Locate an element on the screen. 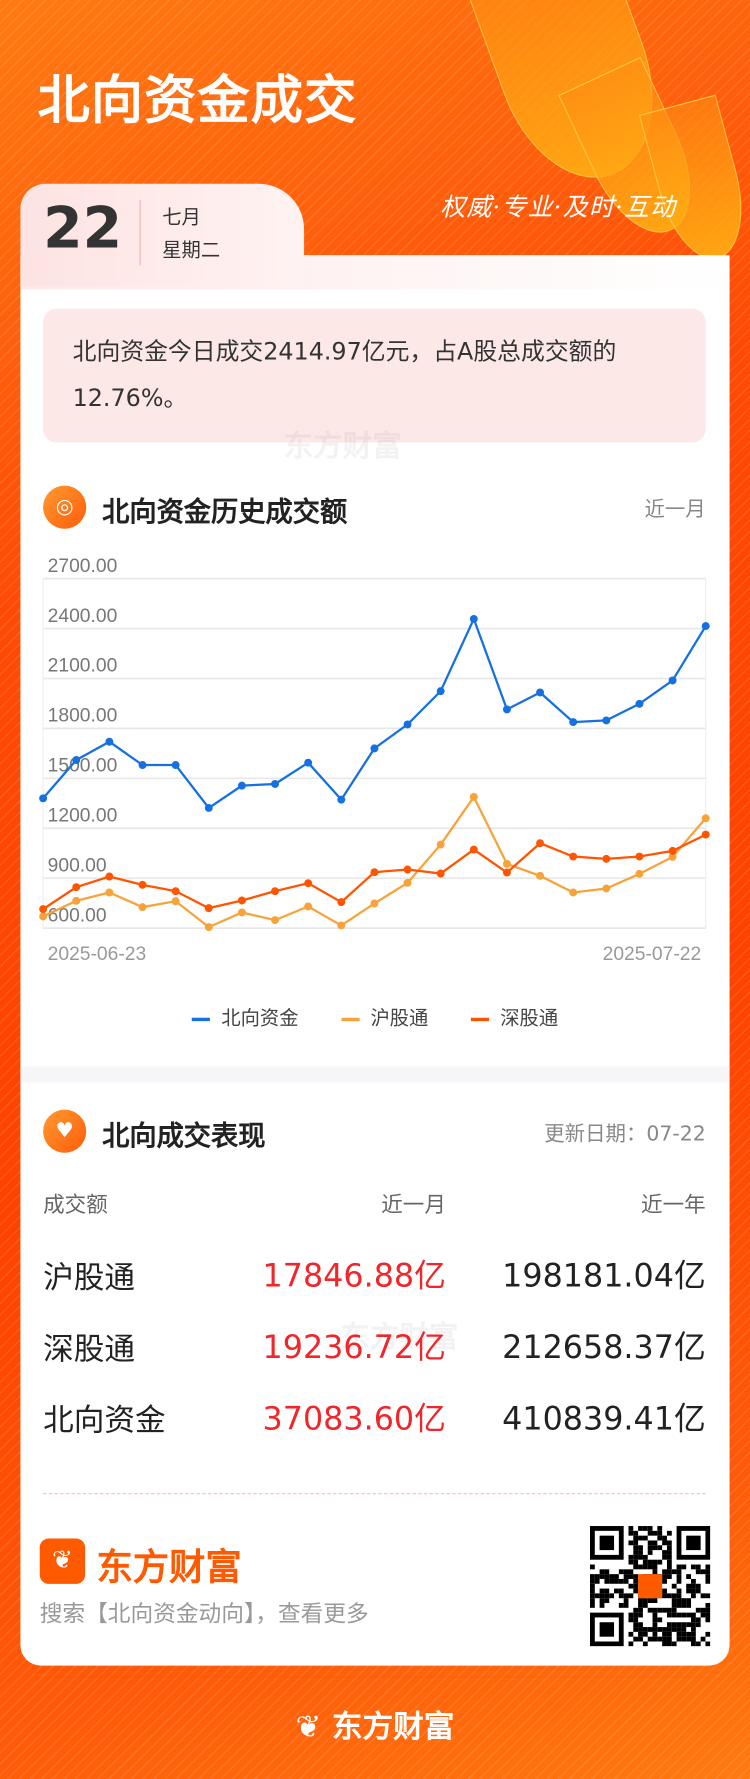 This screenshot has height=1779, width=750. range-selector: 近一月 is located at coordinates (675, 510).